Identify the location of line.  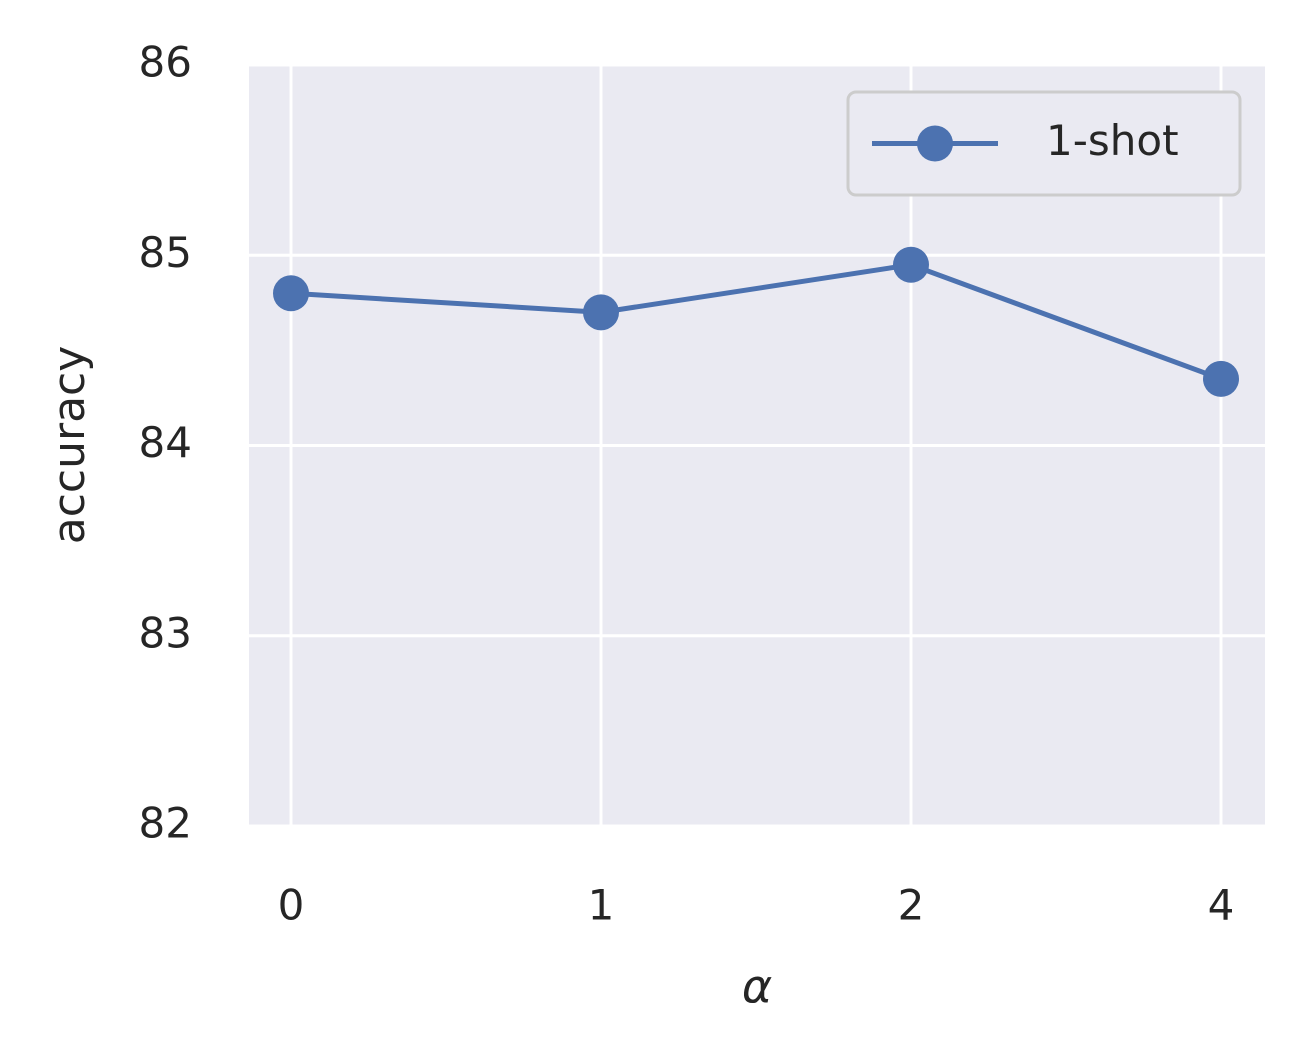
(756, 322).